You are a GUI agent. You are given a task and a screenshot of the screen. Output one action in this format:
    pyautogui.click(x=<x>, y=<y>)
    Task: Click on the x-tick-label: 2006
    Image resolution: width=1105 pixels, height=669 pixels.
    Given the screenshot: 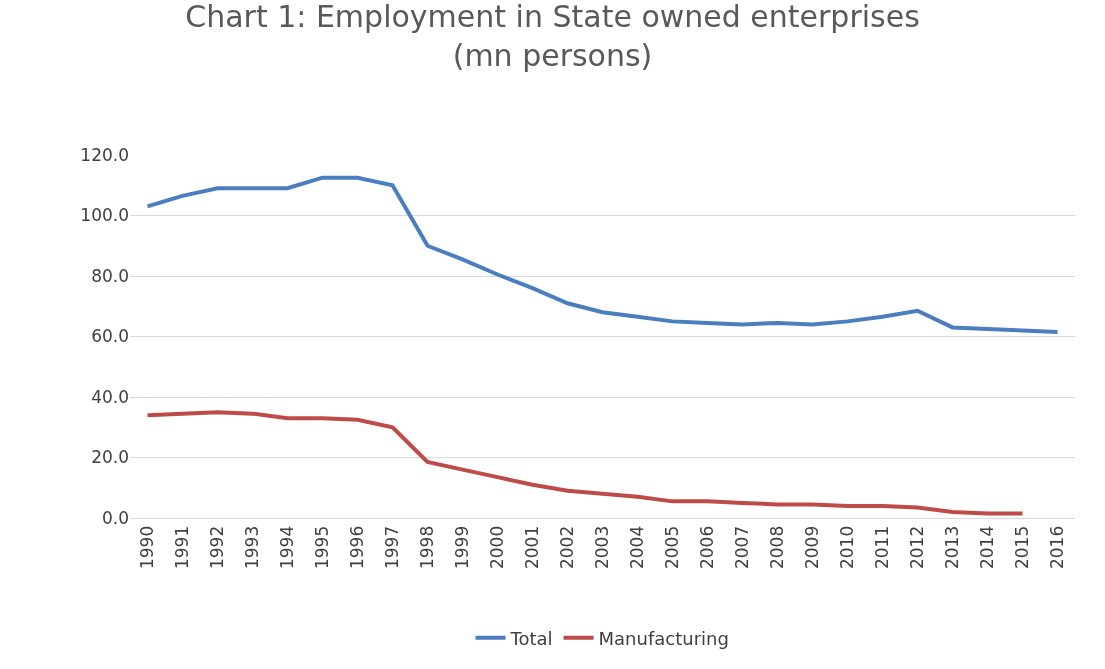 What is the action you would take?
    pyautogui.click(x=707, y=547)
    